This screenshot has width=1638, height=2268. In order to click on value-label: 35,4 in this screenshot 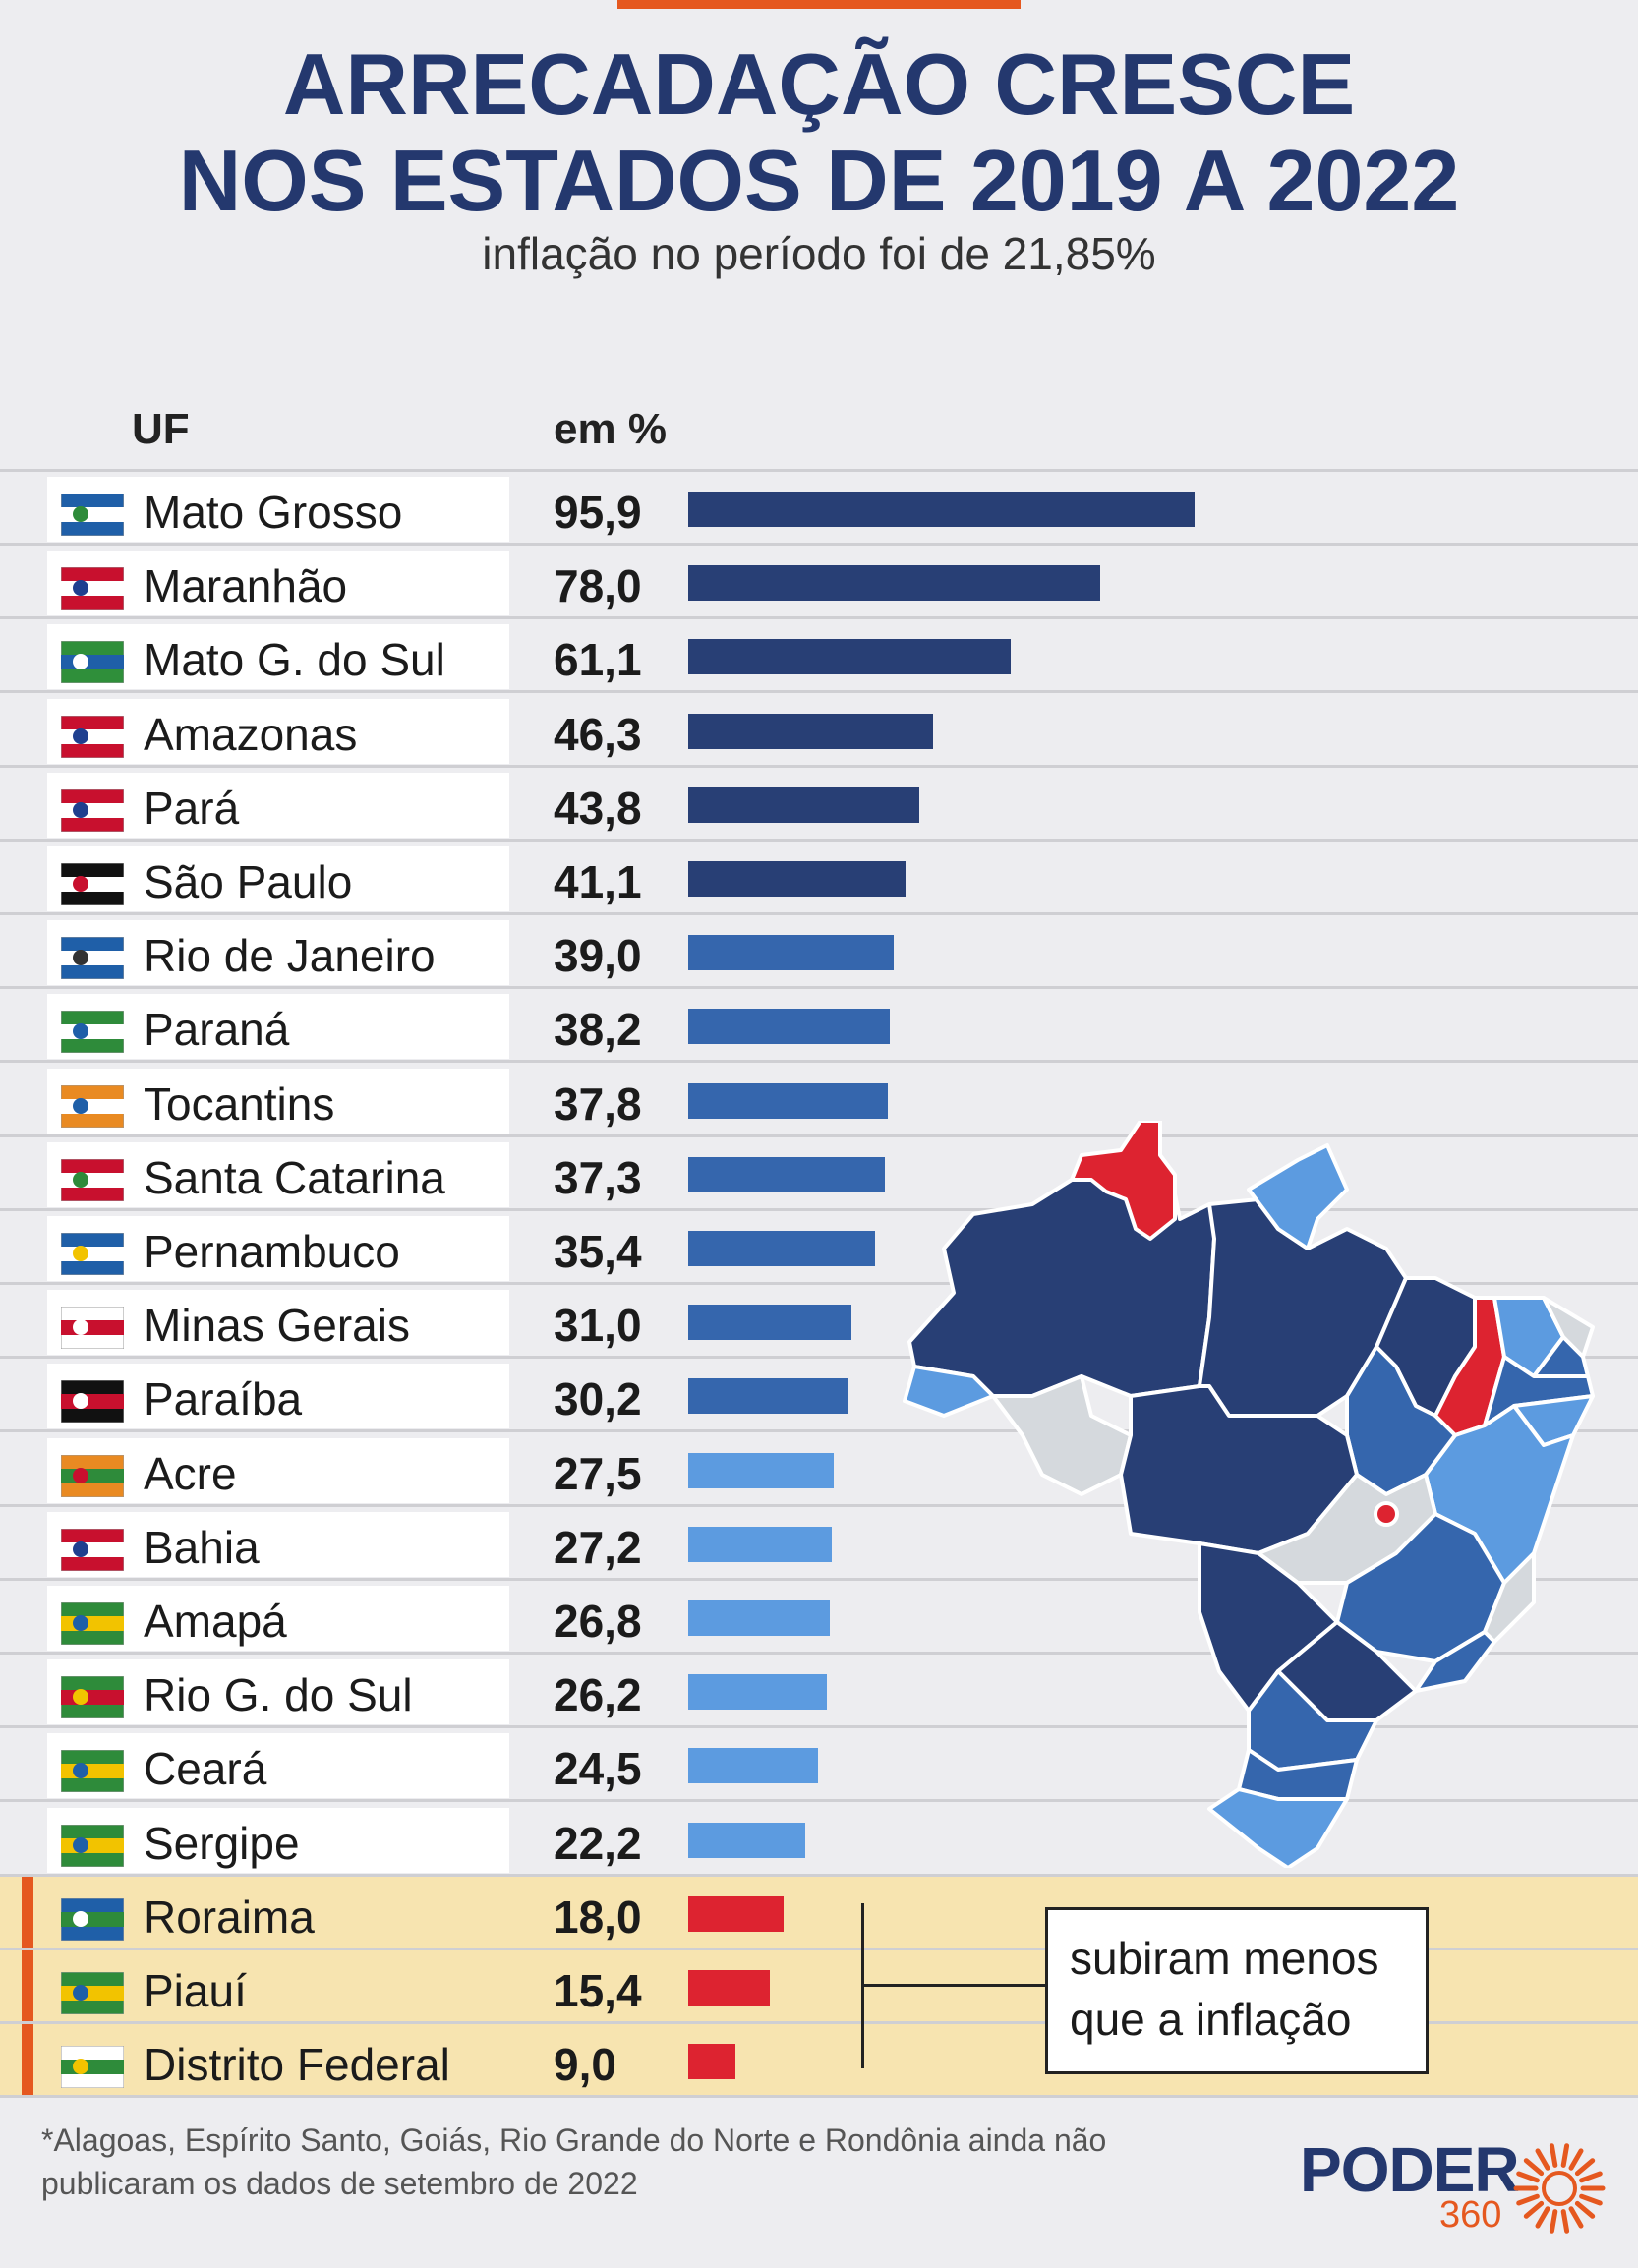, I will do `click(598, 1251)`.